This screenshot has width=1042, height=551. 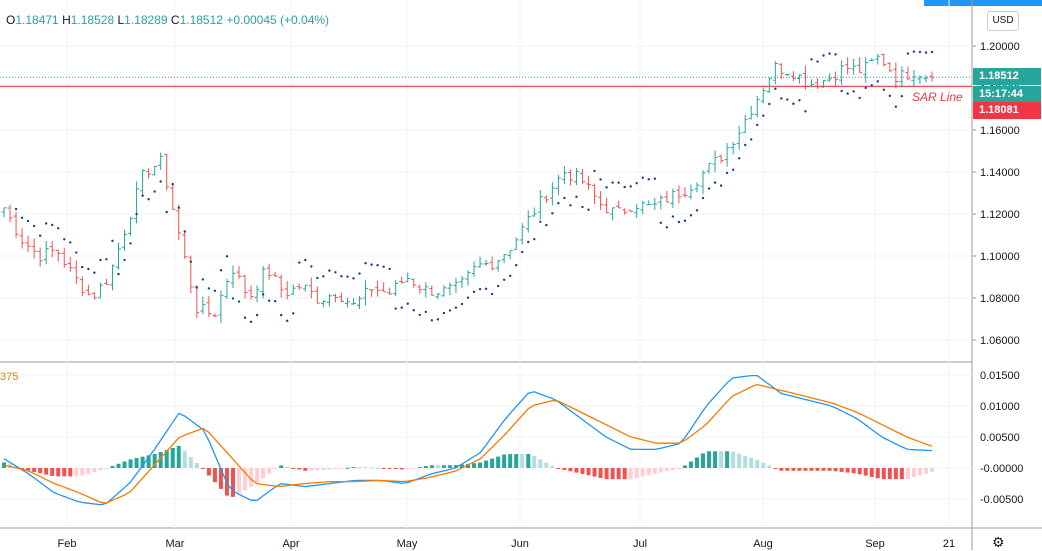 I want to click on low-label: L, so click(x=121, y=20).